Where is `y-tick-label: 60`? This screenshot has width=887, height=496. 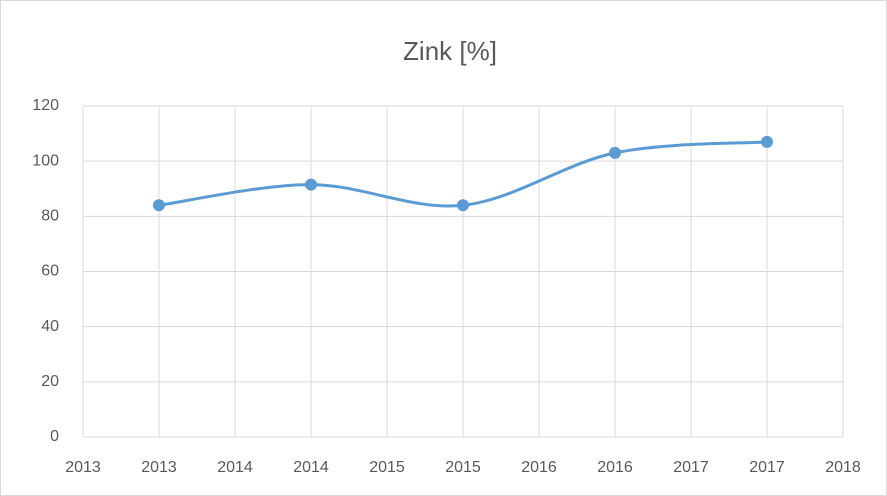 y-tick-label: 60 is located at coordinates (50, 271).